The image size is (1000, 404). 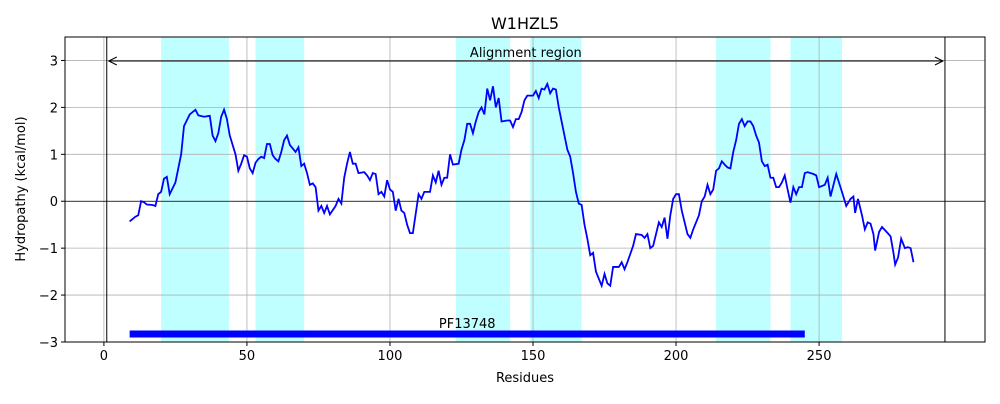 What do you see at coordinates (247, 356) in the screenshot?
I see `x-tick-label: 50` at bounding box center [247, 356].